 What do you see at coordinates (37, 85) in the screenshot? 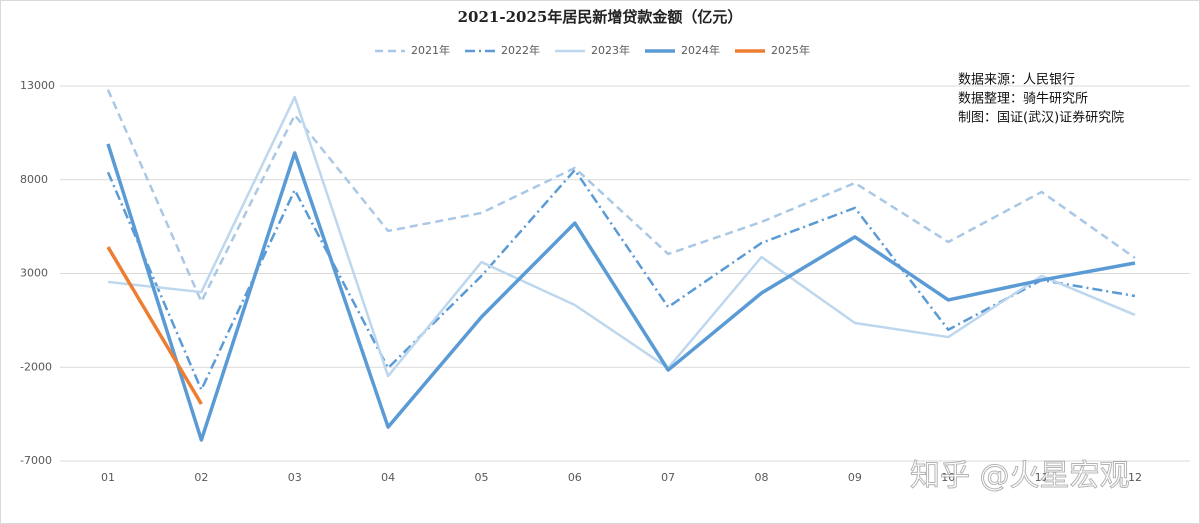
I see `y-tick-label: 13000` at bounding box center [37, 85].